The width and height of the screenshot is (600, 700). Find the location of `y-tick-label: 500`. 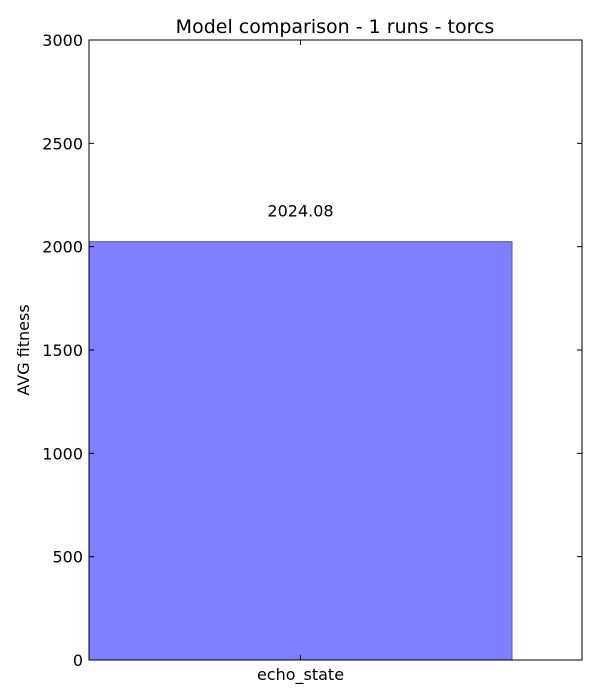

y-tick-label: 500 is located at coordinates (67, 557).